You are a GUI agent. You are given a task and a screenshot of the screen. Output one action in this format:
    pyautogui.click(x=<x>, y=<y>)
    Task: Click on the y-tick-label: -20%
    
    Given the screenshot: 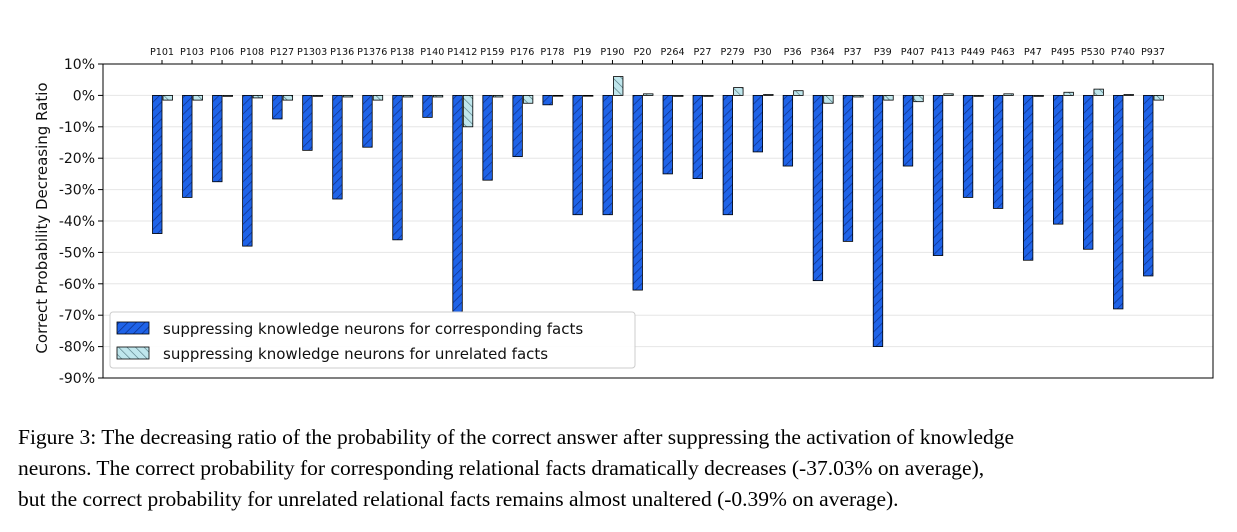 What is the action you would take?
    pyautogui.click(x=77, y=159)
    